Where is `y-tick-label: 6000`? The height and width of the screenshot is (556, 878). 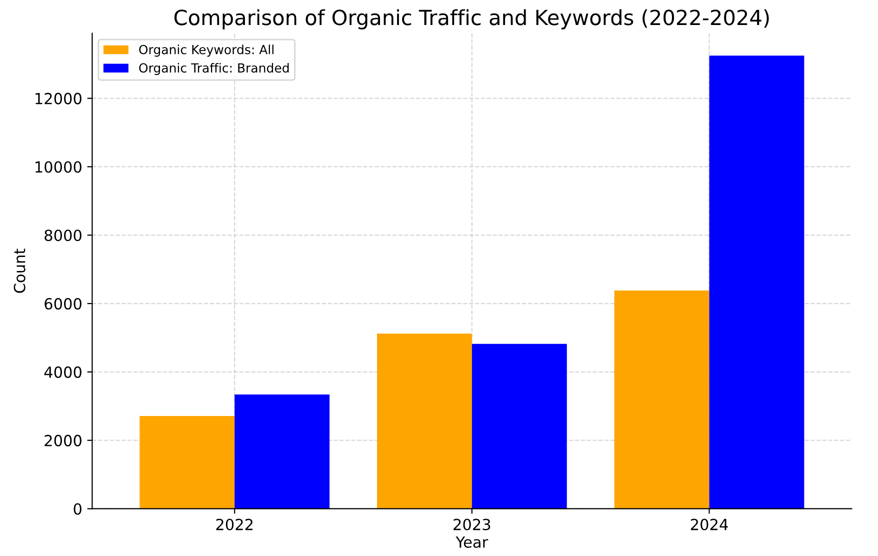 y-tick-label: 6000 is located at coordinates (63, 304).